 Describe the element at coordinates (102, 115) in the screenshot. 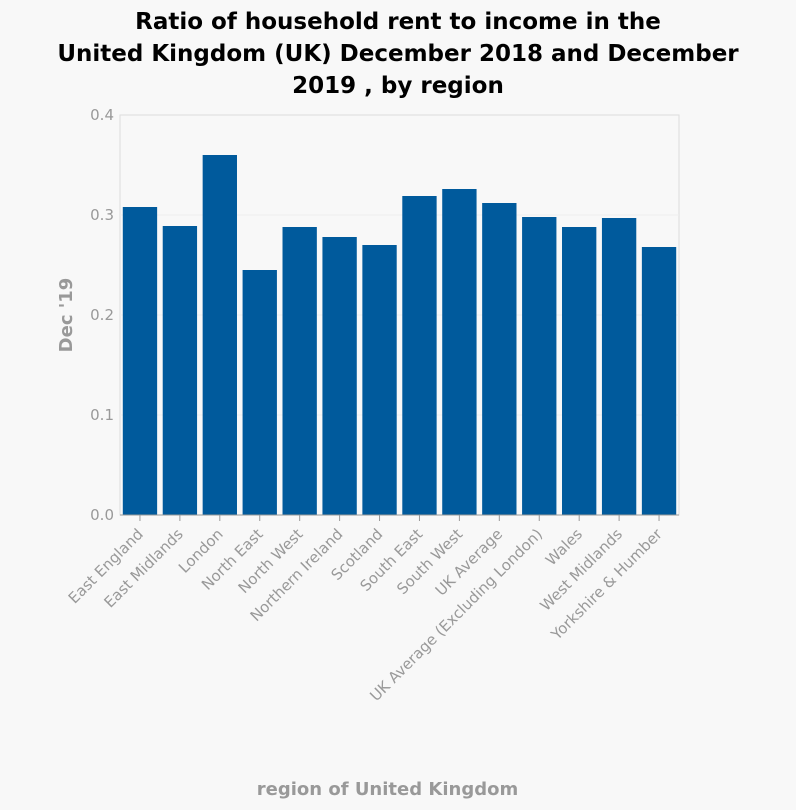

I see `y-tick-label: 0.4` at that location.